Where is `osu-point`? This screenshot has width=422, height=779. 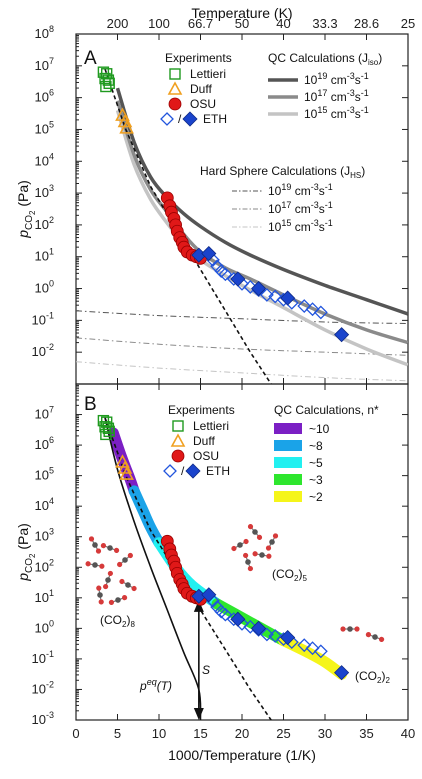
osu-point is located at coordinates (175, 104).